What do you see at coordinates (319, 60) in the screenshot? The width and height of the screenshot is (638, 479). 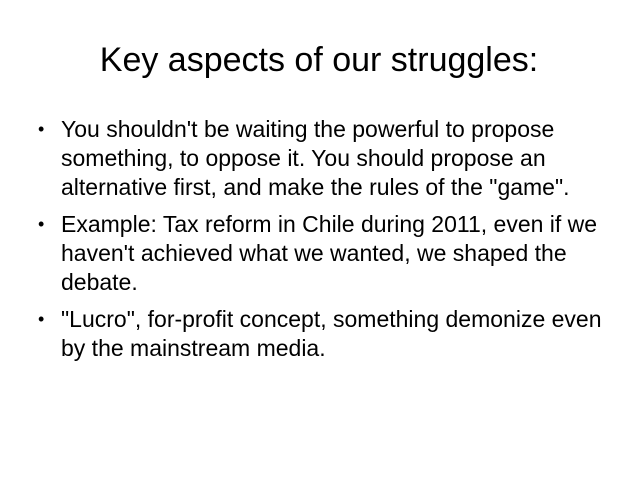 I see `slide-title: Key aspects of our struggles:` at bounding box center [319, 60].